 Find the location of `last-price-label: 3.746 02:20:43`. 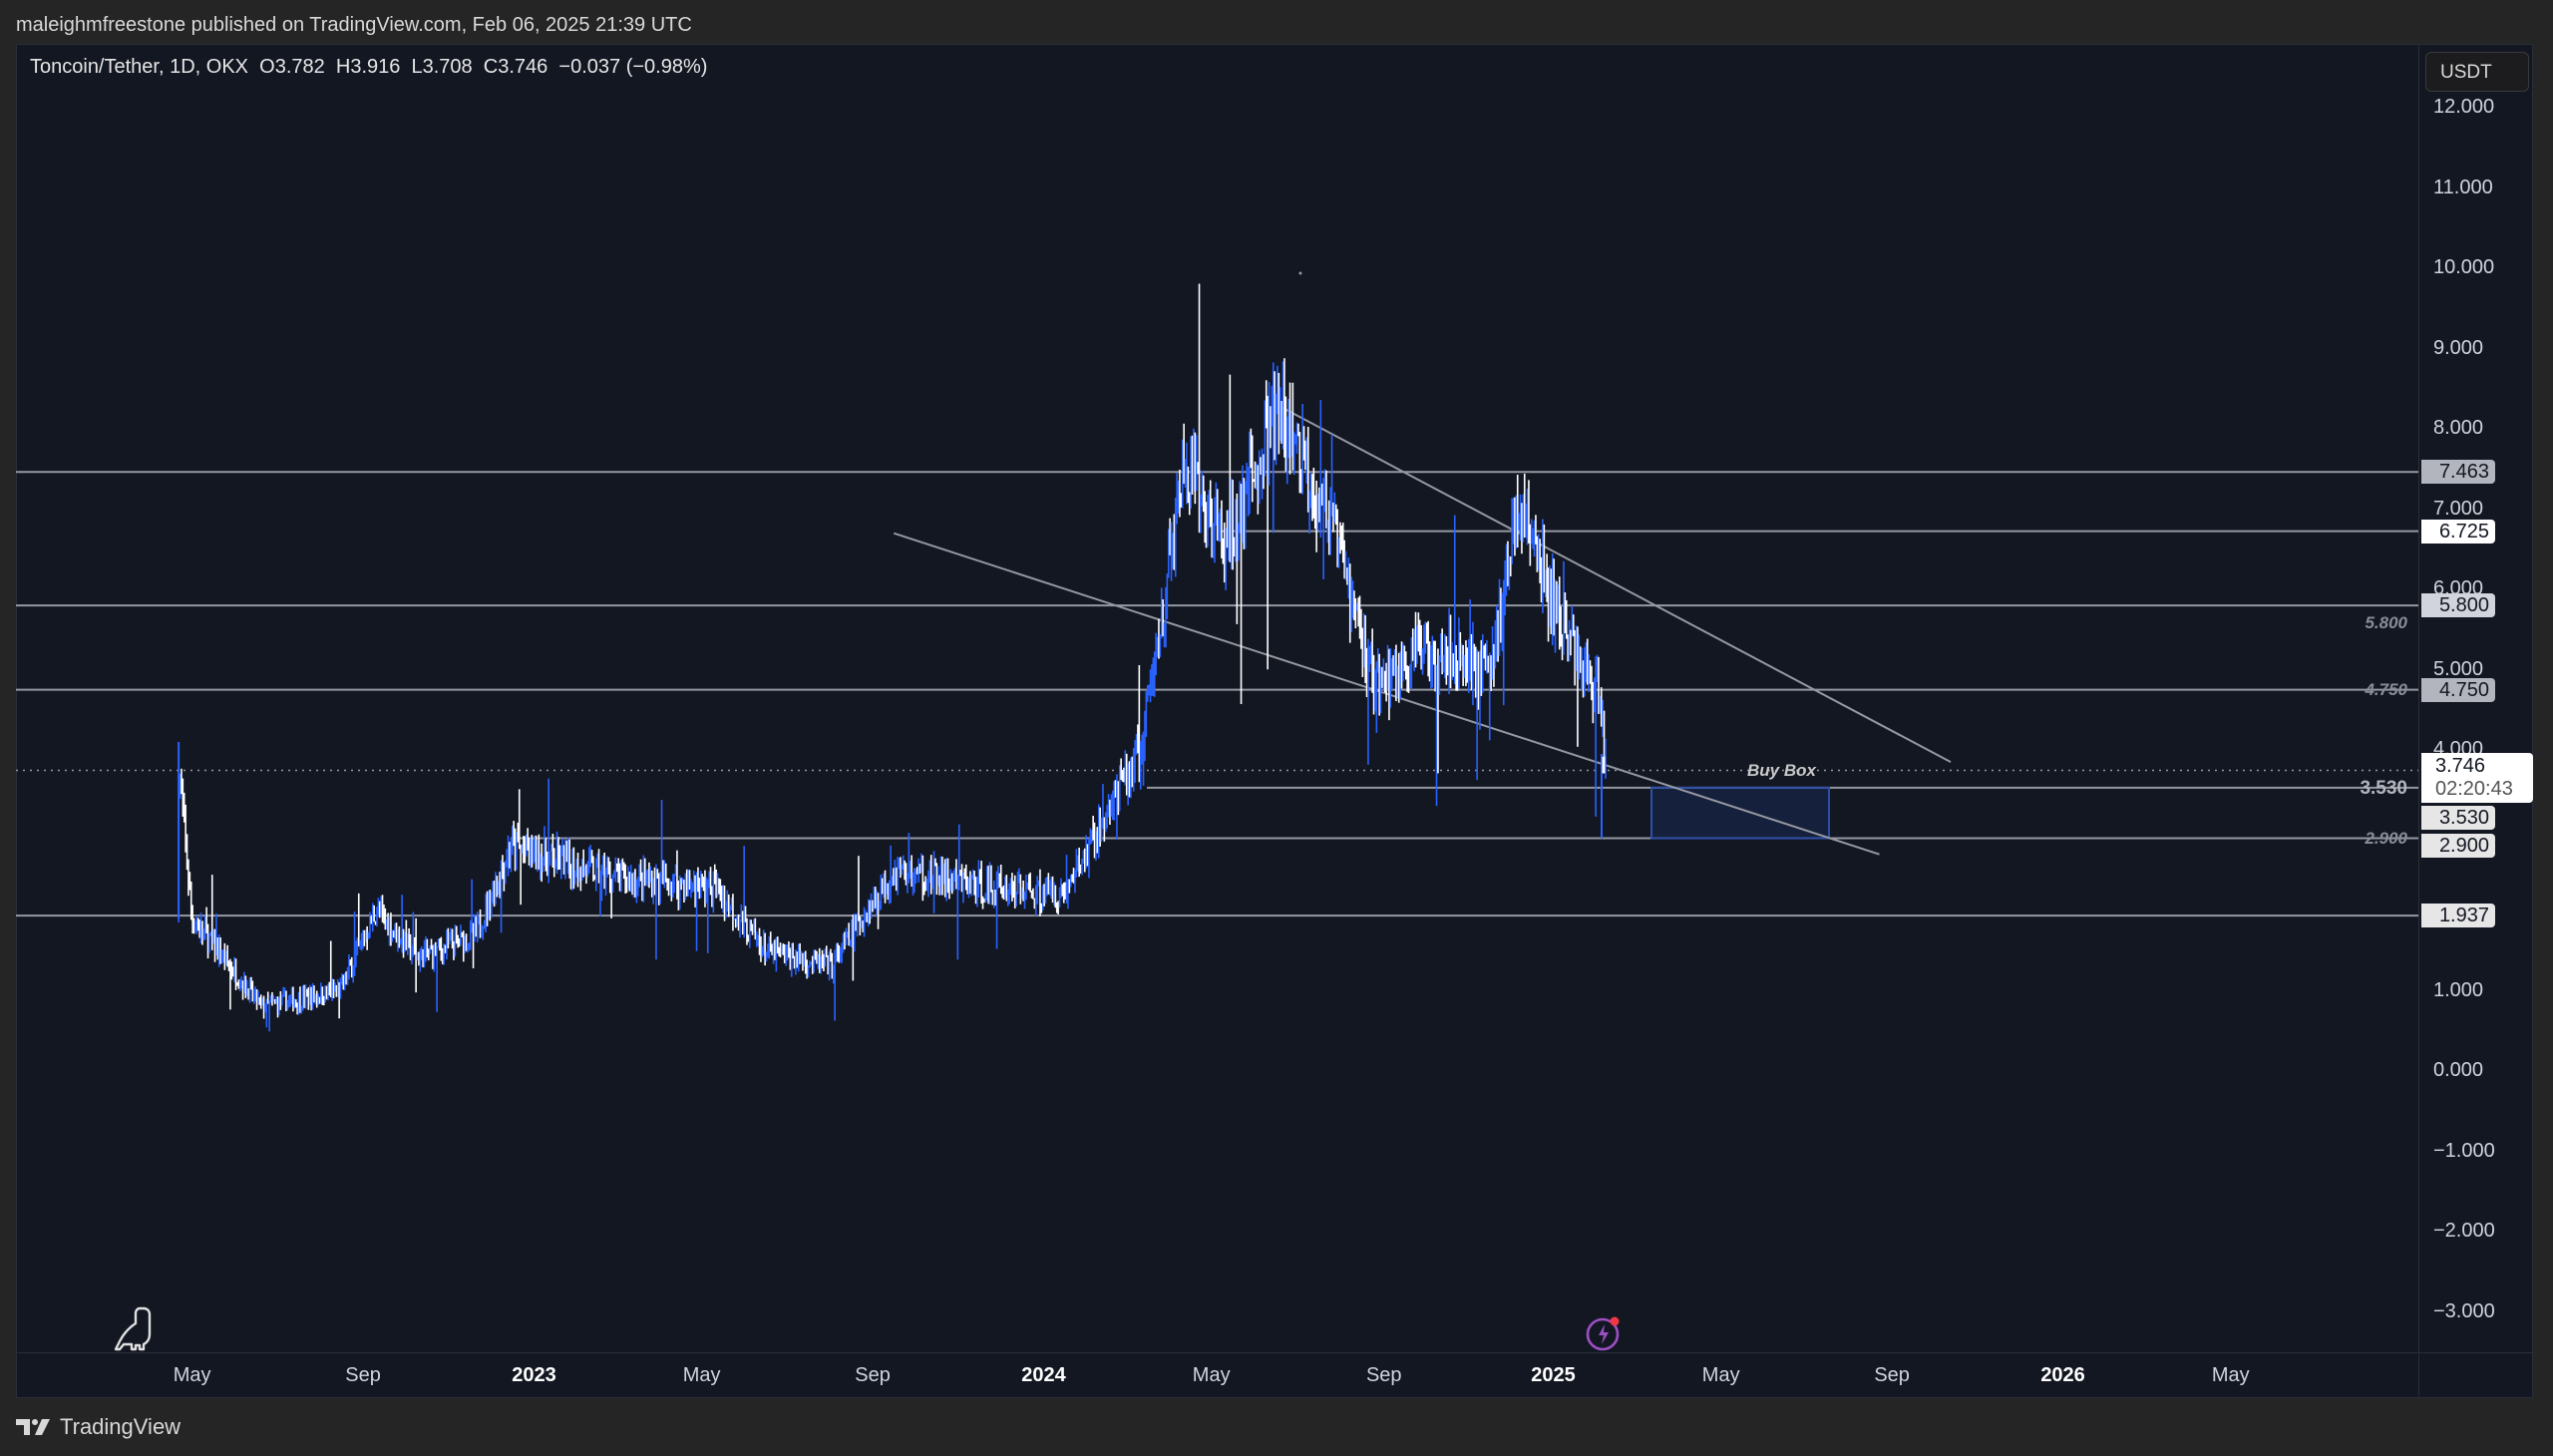

last-price-label: 3.746 02:20:43 is located at coordinates (2477, 778).